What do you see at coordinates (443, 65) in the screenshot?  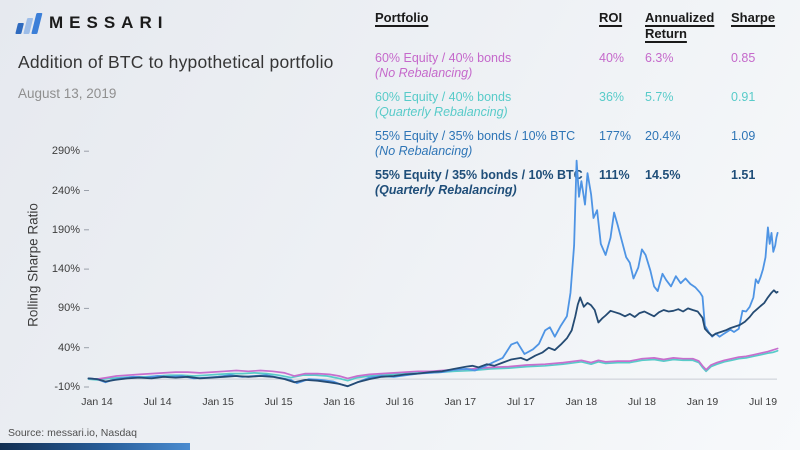 I see `table-row-name: 60% Equity / 40% bonds (No Rebalancing)` at bounding box center [443, 65].